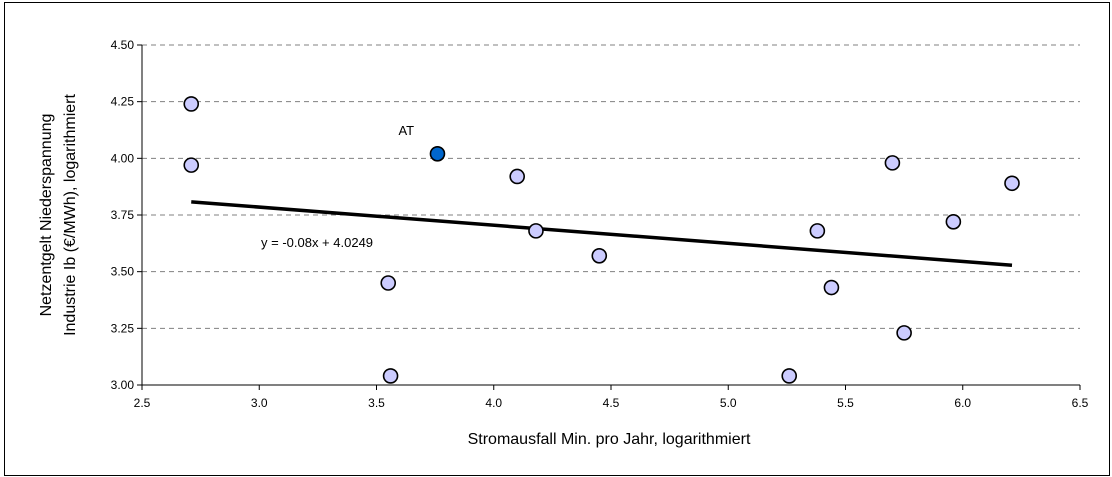  I want to click on y-axis-title-line-2: Industrie Ib (€/MWh), logarithmiert, so click(70, 215).